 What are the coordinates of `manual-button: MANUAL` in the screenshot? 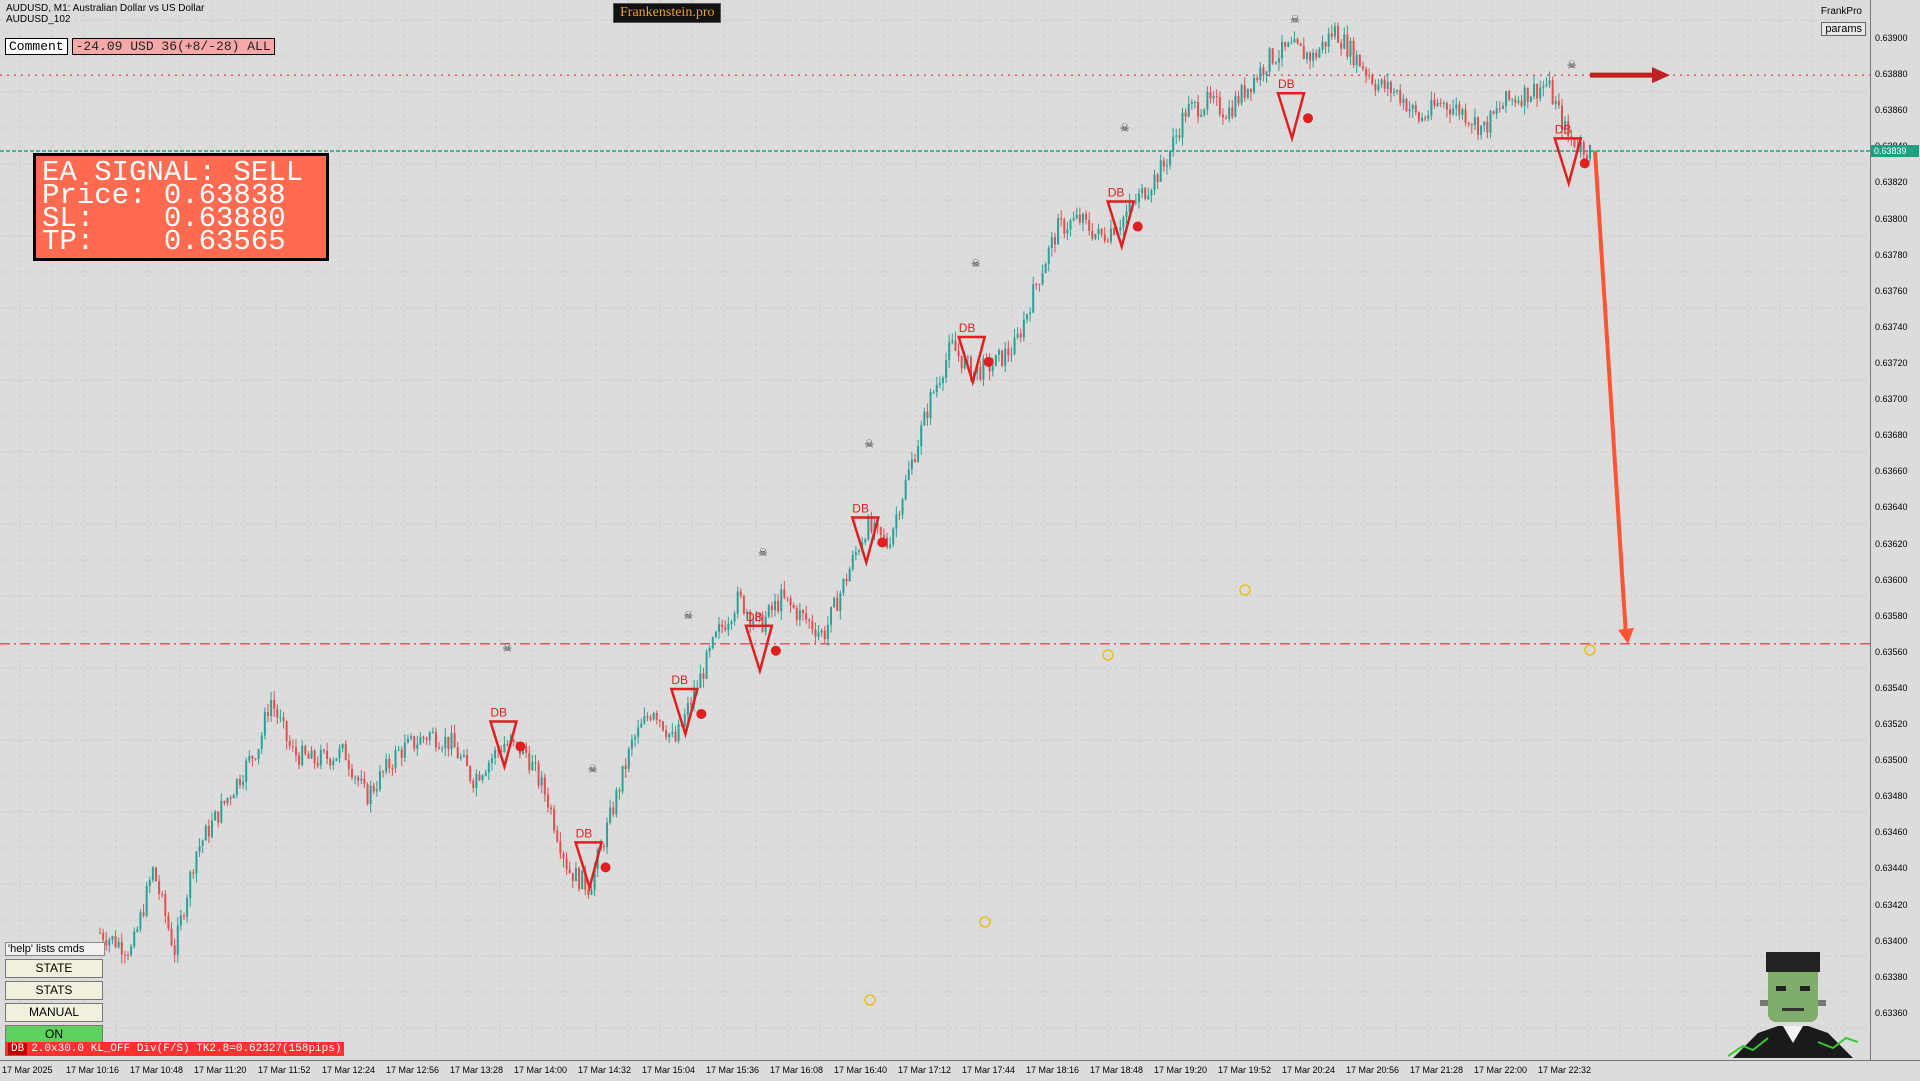 It's located at (54, 1012).